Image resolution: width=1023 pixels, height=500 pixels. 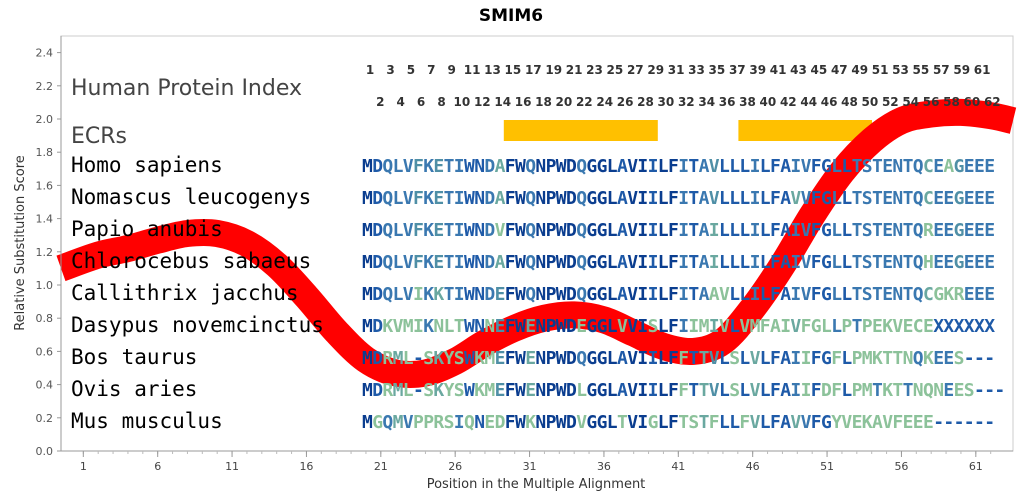 I want to click on hpi-number: 32, so click(x=686, y=102).